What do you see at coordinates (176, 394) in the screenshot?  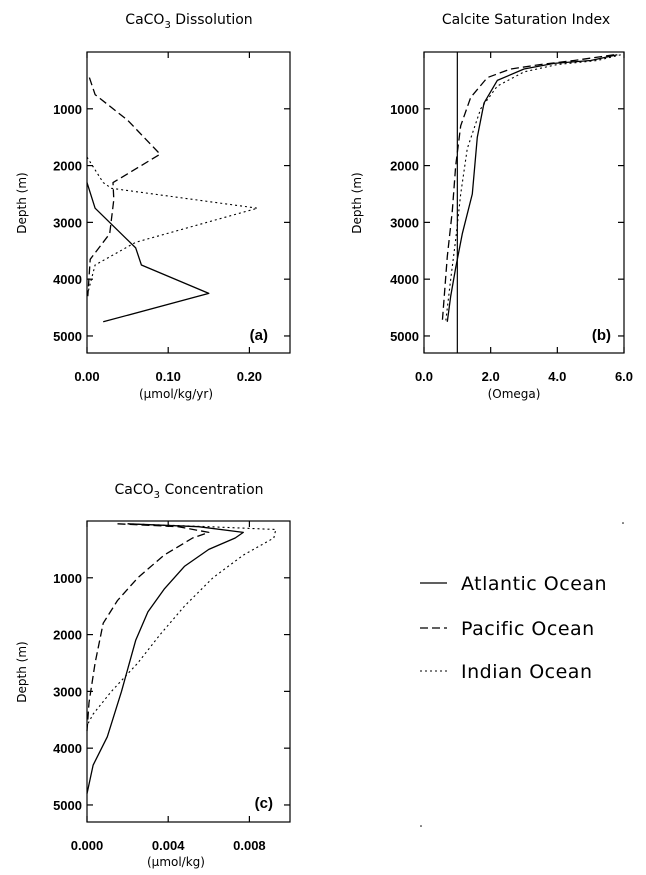 I see `panel-a-xlabel: (μmol/kg/yr)` at bounding box center [176, 394].